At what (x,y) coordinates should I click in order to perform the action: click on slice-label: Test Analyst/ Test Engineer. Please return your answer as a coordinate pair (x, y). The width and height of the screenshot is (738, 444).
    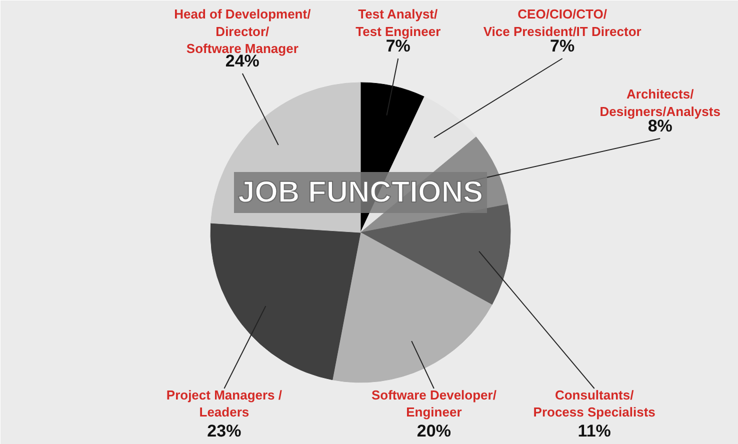
    Looking at the image, I should click on (398, 22).